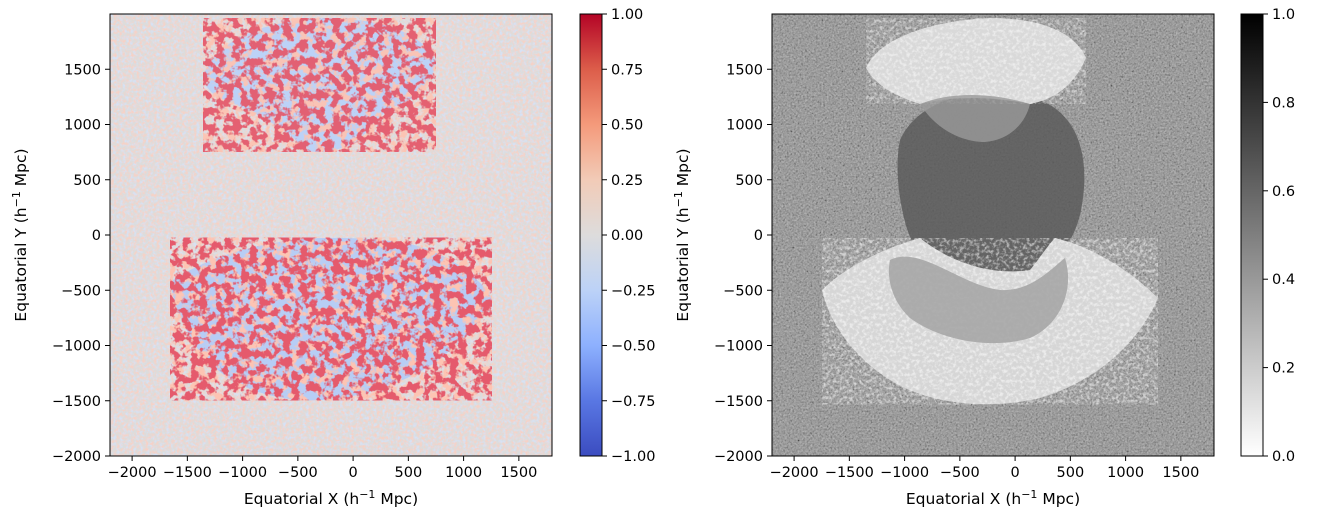  I want to click on right-colorbar-frame, so click(1252, 235).